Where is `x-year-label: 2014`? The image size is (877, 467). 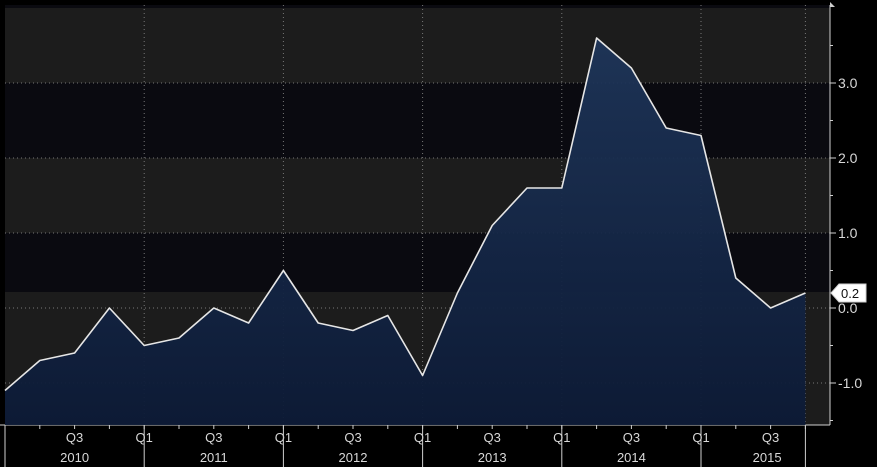 x-year-label: 2014 is located at coordinates (631, 457).